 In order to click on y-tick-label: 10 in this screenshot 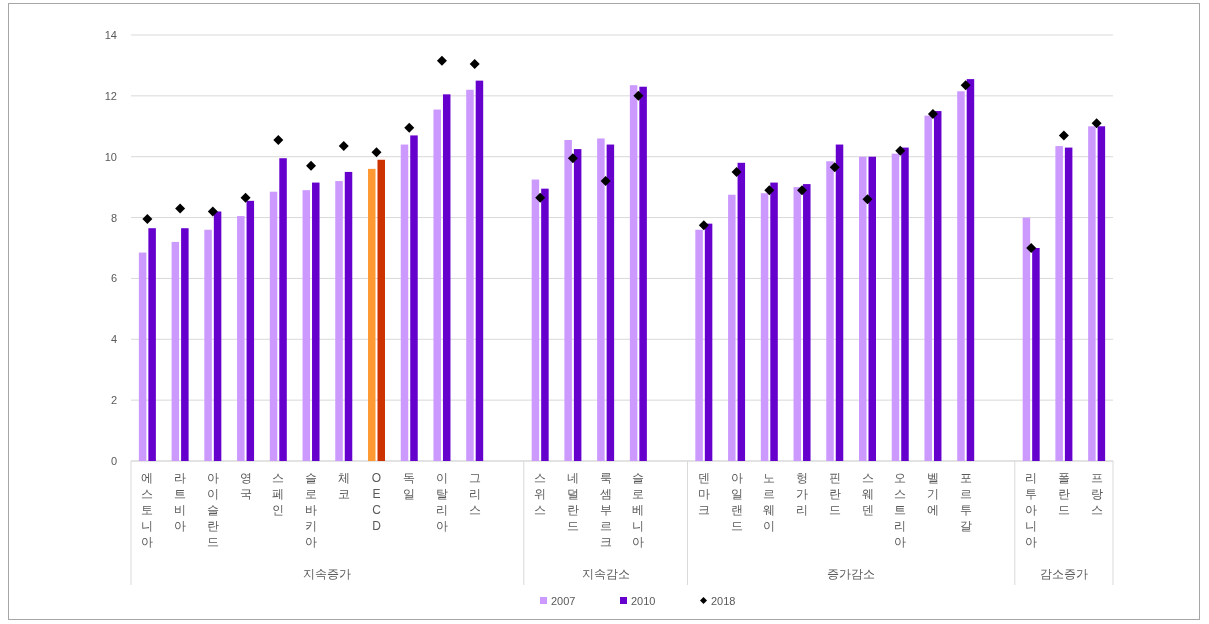, I will do `click(110, 156)`.